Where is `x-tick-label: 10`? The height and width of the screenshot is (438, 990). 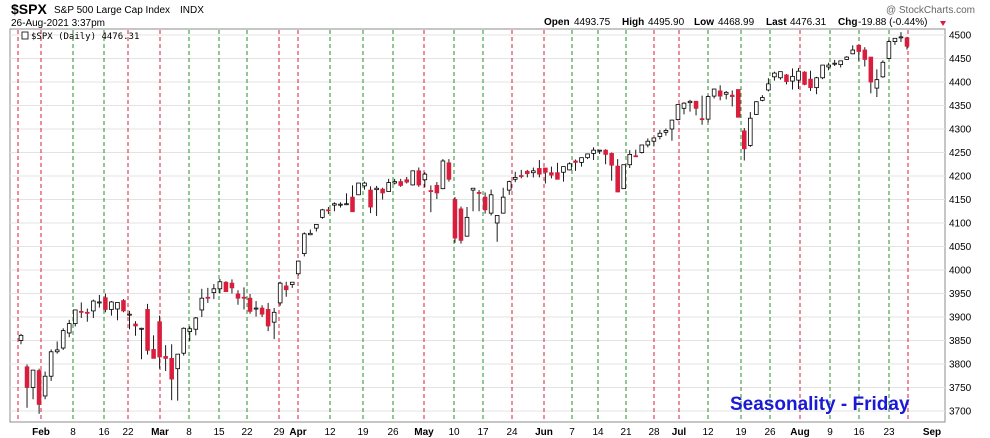 x-tick-label: 10 is located at coordinates (454, 432).